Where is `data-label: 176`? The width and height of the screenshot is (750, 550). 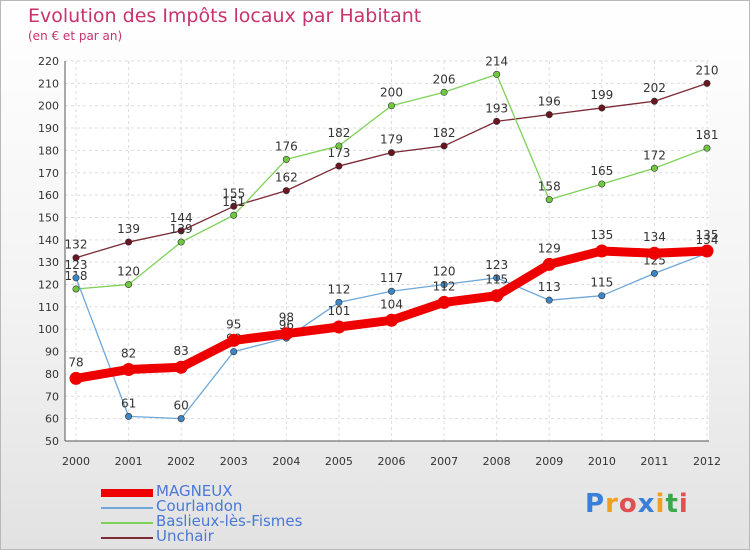 data-label: 176 is located at coordinates (286, 146).